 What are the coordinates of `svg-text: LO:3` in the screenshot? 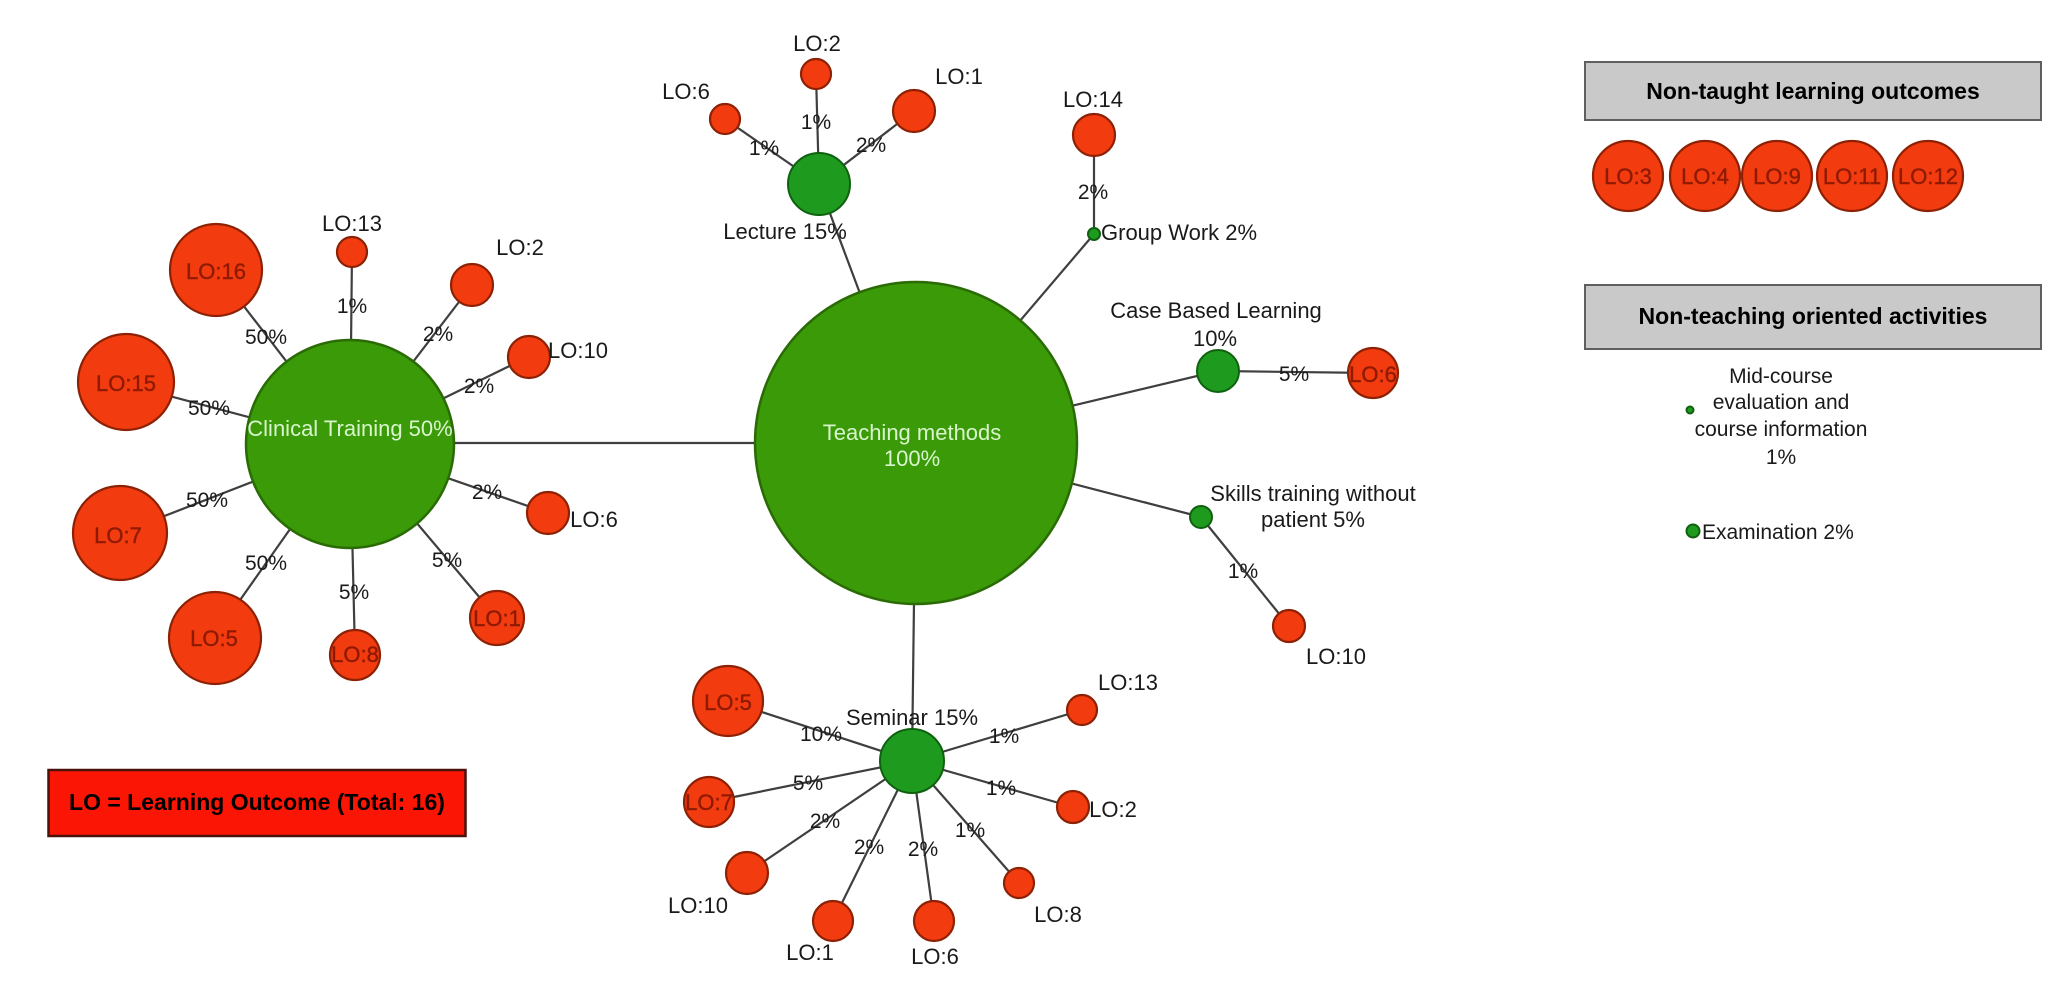 It's located at (1628, 176).